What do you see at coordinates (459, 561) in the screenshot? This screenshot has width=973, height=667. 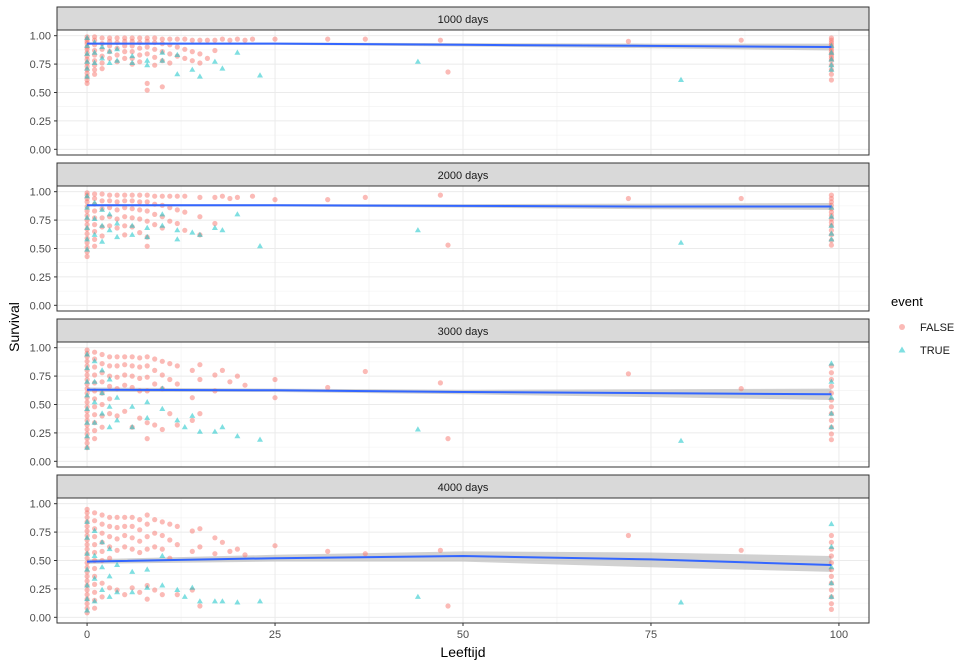 I see `confidence-band` at bounding box center [459, 561].